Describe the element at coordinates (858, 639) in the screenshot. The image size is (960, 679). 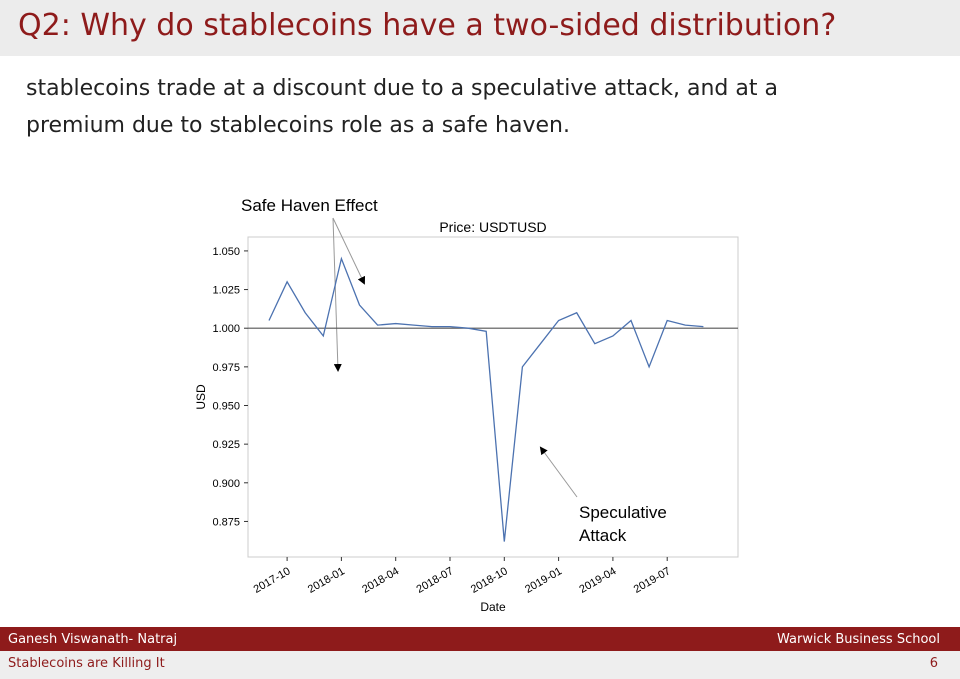
I see `footer-institution: Warwick Business School` at that location.